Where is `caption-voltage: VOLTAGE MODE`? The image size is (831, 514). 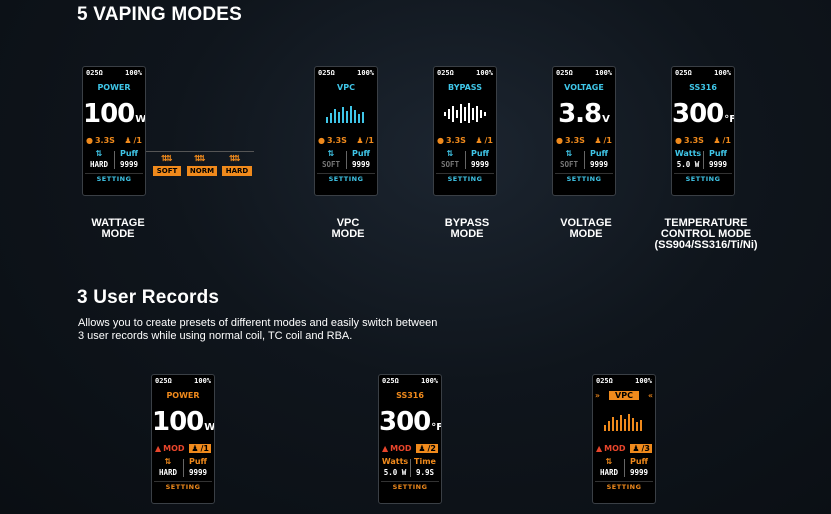
caption-voltage: VOLTAGE MODE is located at coordinates (586, 228).